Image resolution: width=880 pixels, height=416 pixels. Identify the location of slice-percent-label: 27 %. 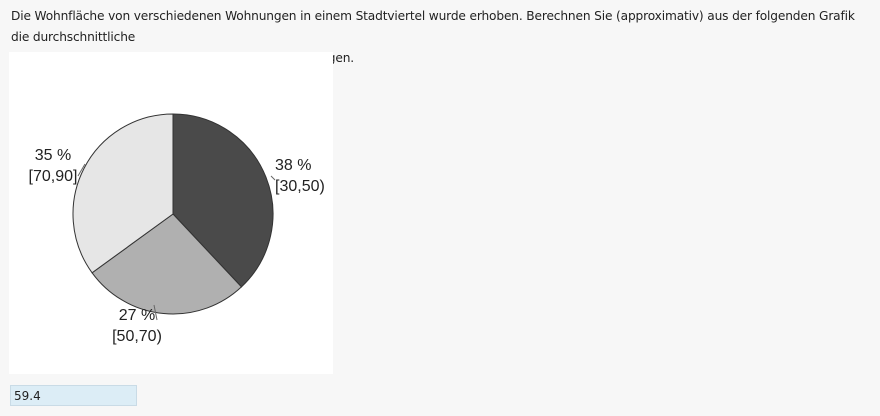
(137, 315).